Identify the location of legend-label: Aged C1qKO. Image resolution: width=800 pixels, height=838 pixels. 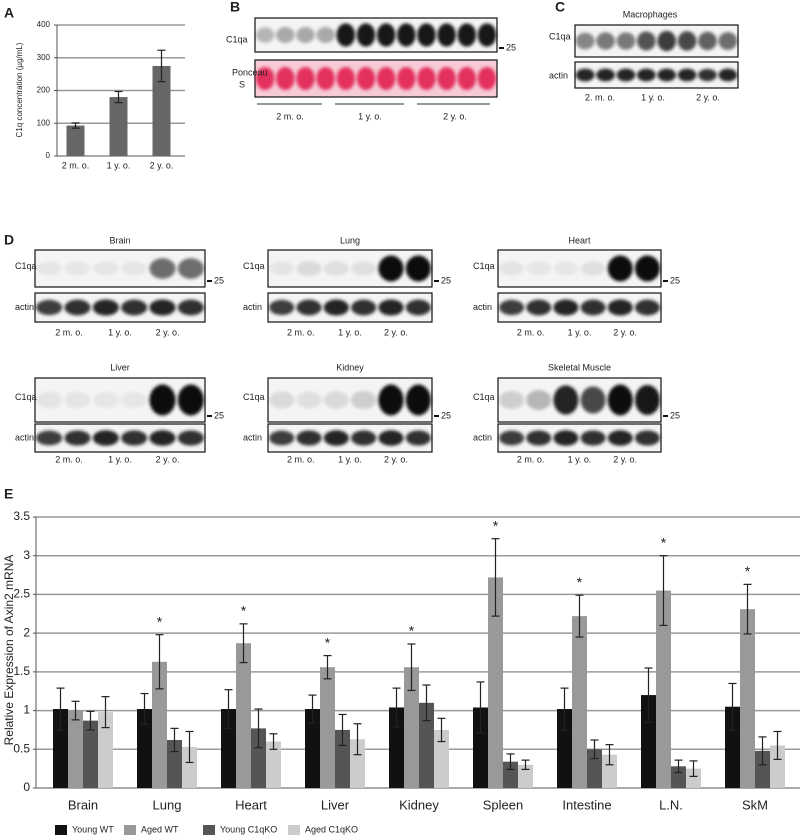
(331, 829).